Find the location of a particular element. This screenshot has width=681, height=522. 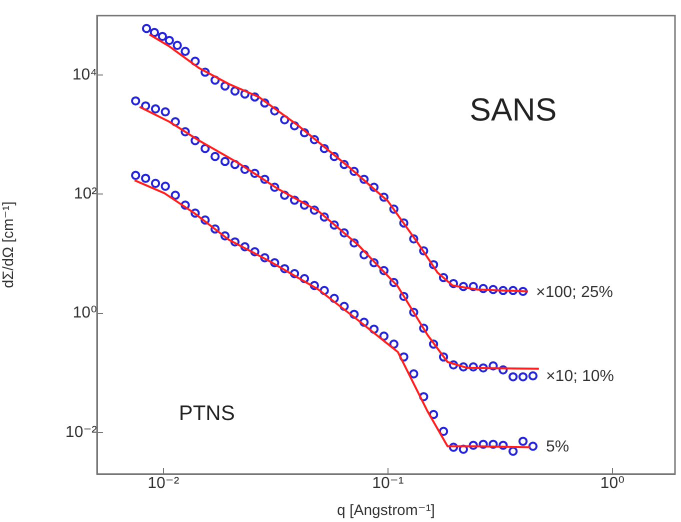

annotation: SANS is located at coordinates (513, 110).